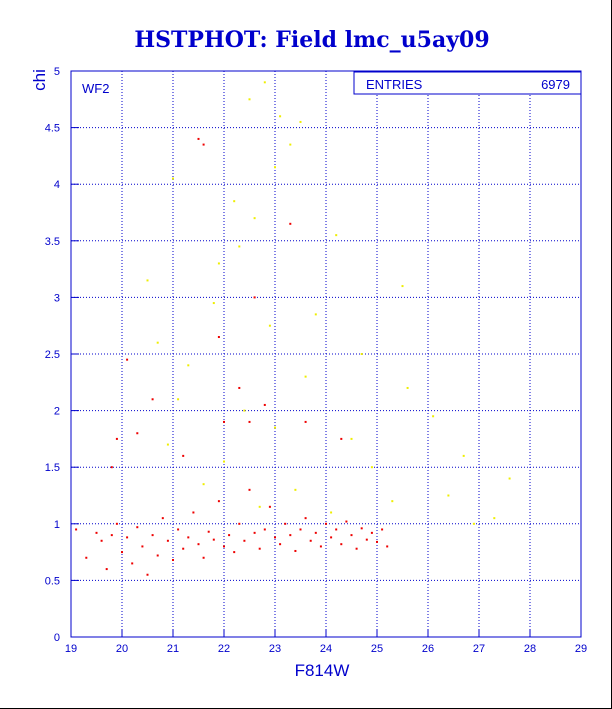  I want to click on x-tick-label: 25, so click(377, 649).